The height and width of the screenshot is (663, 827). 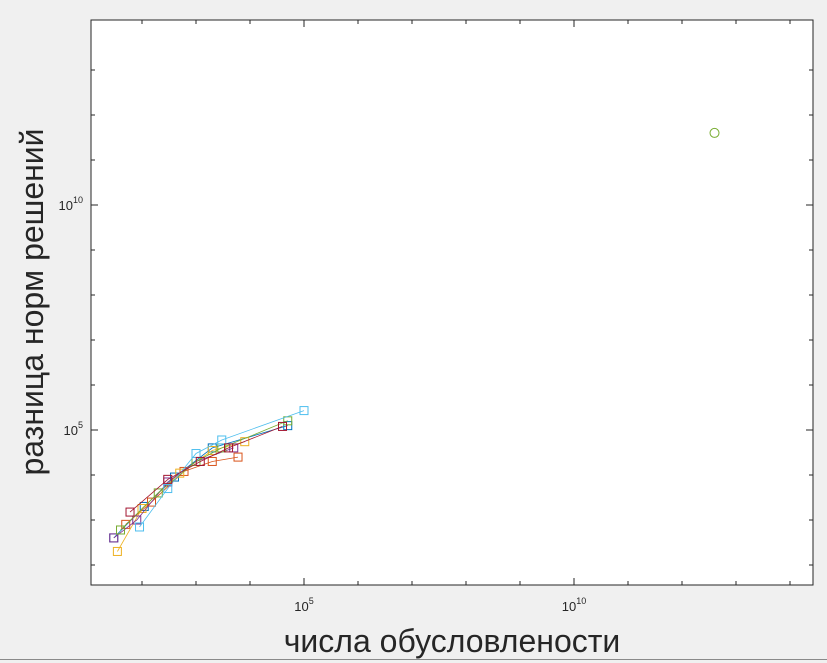 I want to click on window-bottom-border, so click(x=413, y=659).